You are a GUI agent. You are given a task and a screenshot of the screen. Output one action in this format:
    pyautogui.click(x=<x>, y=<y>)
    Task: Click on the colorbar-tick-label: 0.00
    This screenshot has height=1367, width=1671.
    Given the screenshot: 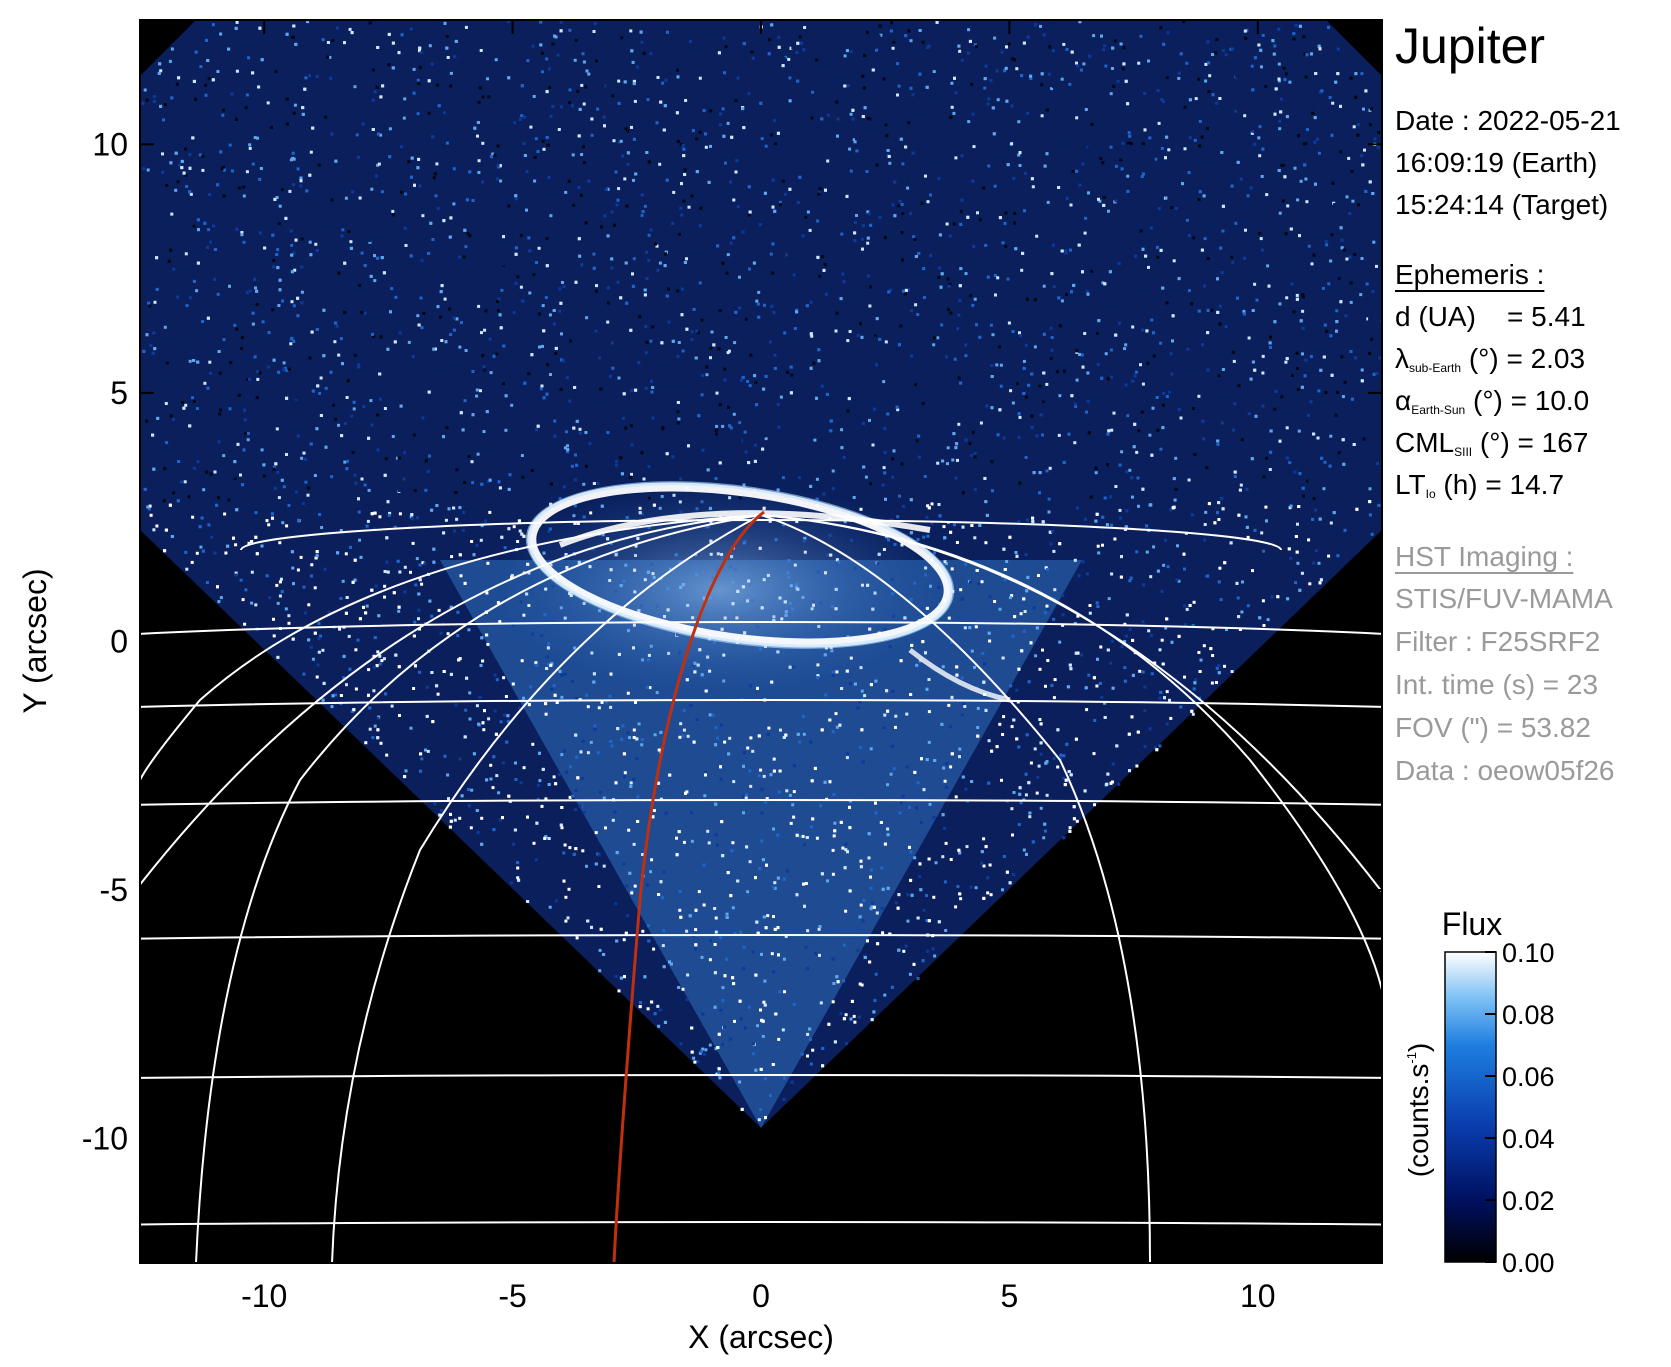 What is the action you would take?
    pyautogui.click(x=1528, y=1263)
    